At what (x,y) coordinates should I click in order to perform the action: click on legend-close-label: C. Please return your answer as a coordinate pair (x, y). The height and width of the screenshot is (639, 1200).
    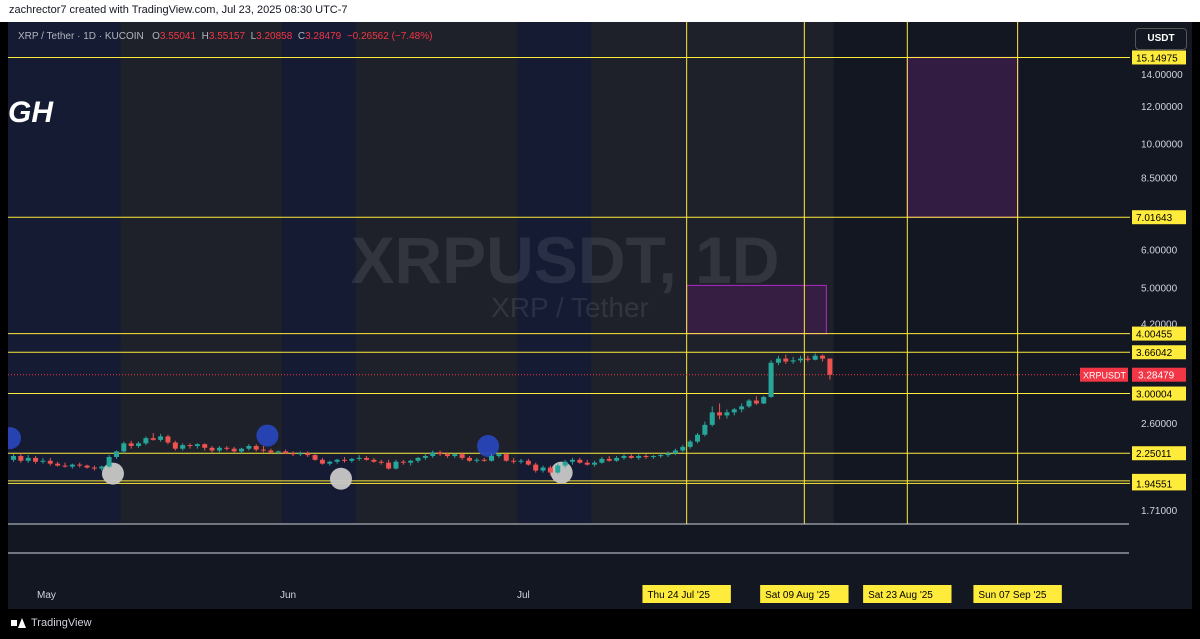
    Looking at the image, I should click on (301, 36).